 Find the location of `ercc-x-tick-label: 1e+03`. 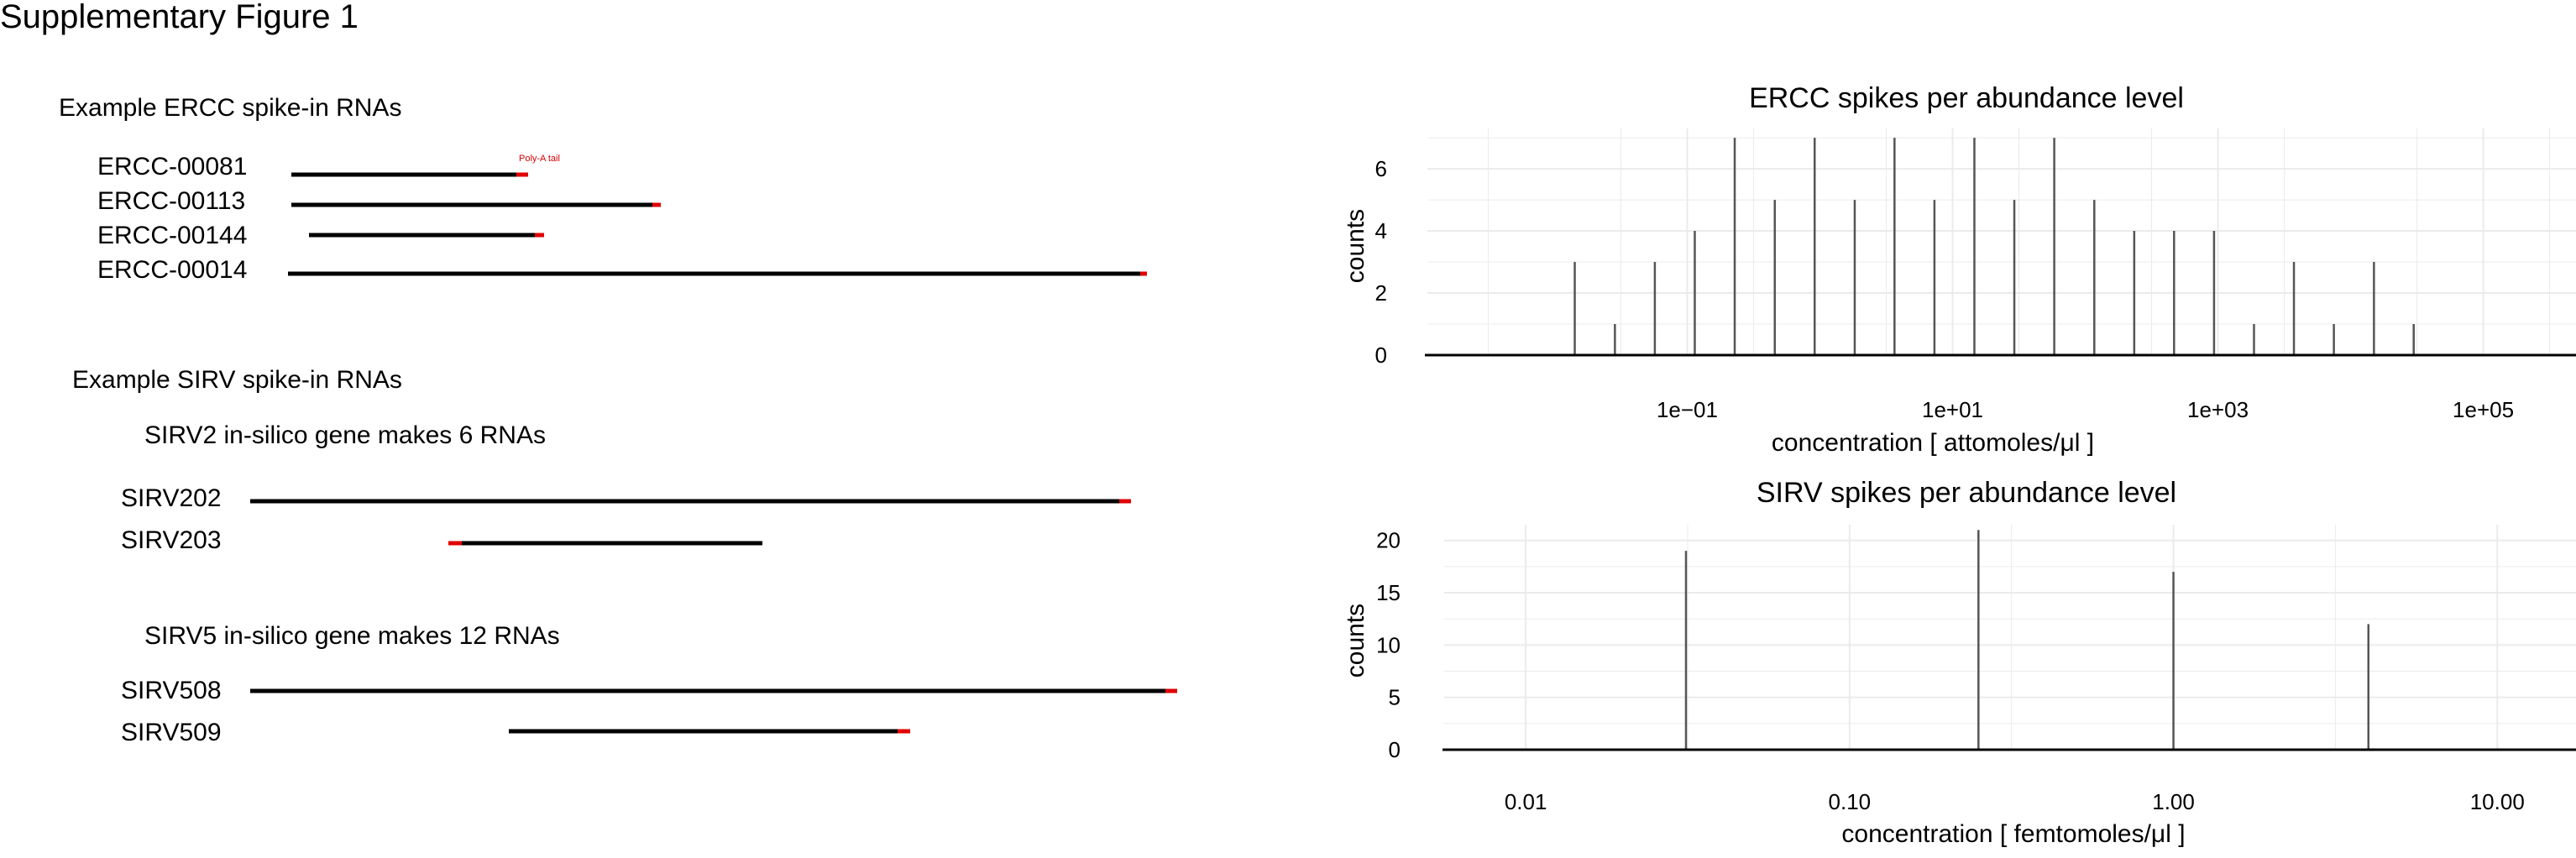

ercc-x-tick-label: 1e+03 is located at coordinates (2218, 409).